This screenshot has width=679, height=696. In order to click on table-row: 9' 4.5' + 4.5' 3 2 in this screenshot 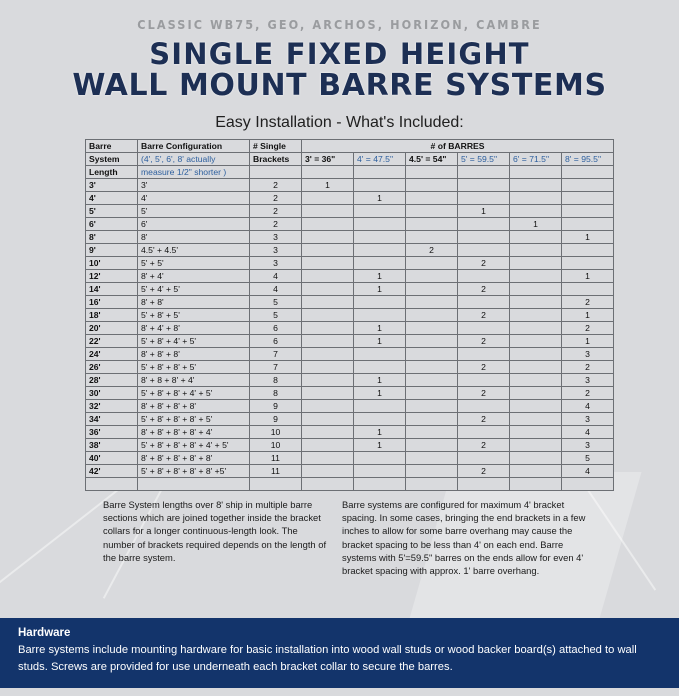, I will do `click(350, 249)`.